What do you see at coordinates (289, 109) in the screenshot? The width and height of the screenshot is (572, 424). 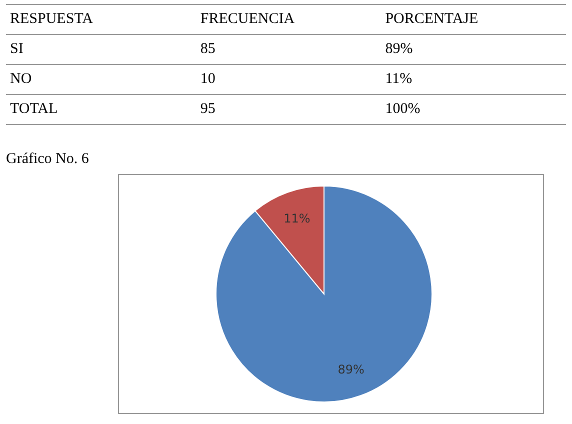 I see `text: 95` at bounding box center [289, 109].